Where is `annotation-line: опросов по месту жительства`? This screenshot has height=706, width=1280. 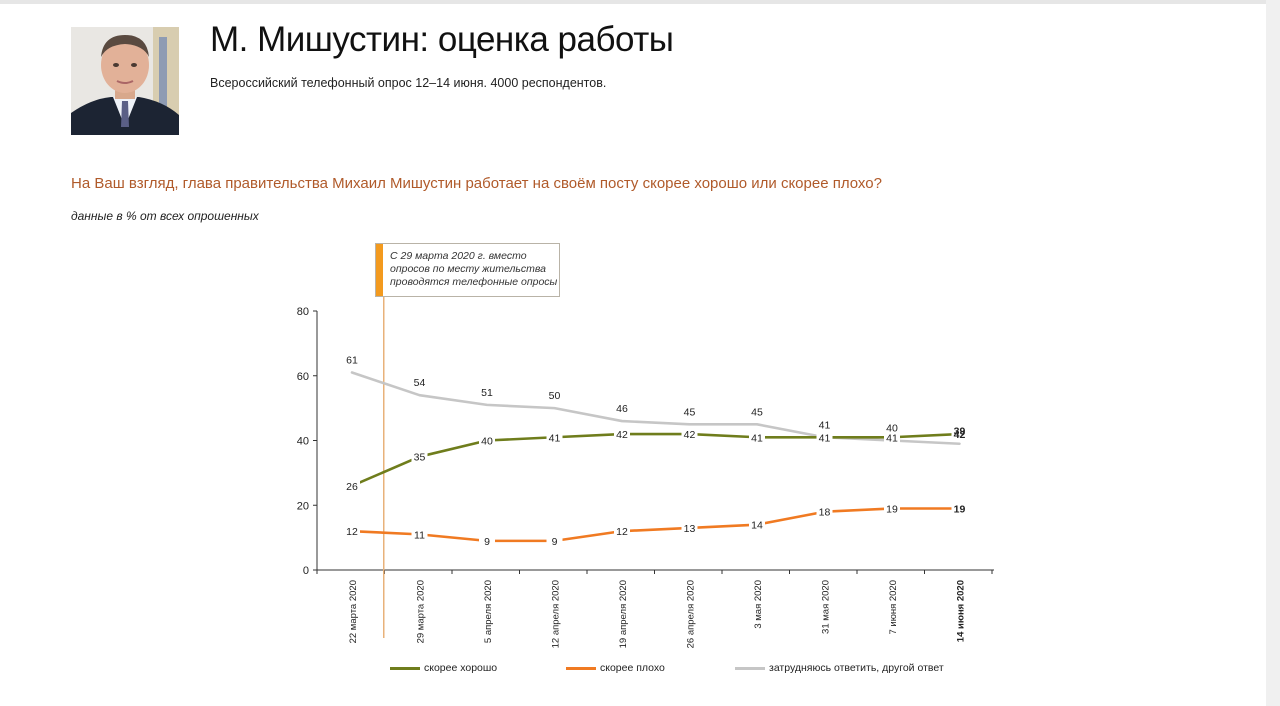
annotation-line: опросов по месту жительства is located at coordinates (468, 269).